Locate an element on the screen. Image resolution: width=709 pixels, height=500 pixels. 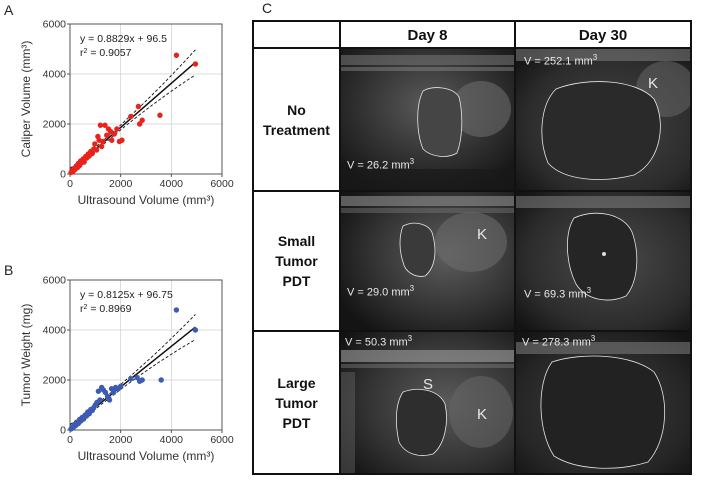
ultrasound-image-small-tumor-day30: V = 69.3 mm3 is located at coordinates (603, 261).